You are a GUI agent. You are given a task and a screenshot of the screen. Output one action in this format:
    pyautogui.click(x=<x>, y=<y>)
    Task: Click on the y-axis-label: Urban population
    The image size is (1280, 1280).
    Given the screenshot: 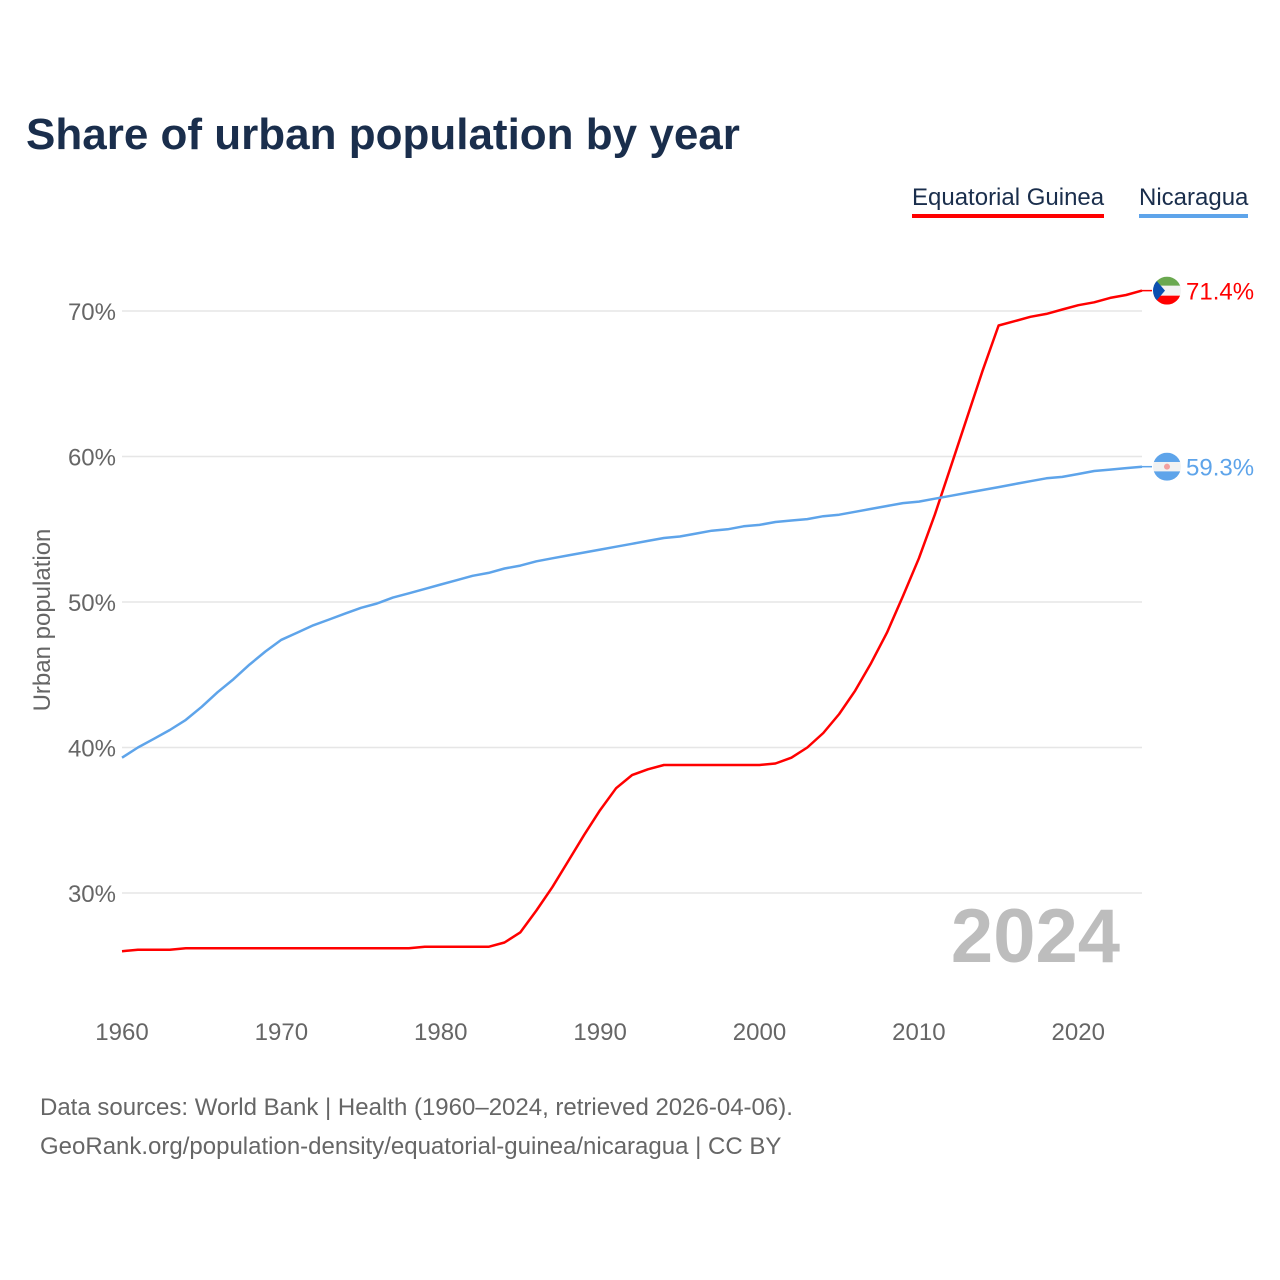 What is the action you would take?
    pyautogui.click(x=42, y=620)
    